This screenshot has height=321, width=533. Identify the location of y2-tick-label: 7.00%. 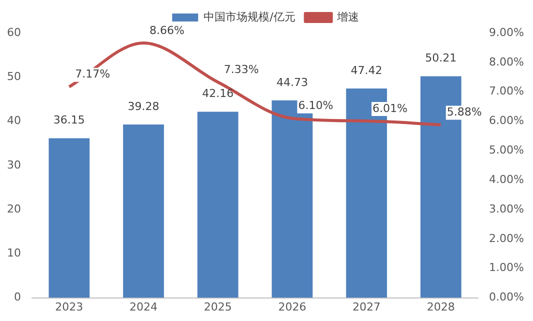
(506, 91).